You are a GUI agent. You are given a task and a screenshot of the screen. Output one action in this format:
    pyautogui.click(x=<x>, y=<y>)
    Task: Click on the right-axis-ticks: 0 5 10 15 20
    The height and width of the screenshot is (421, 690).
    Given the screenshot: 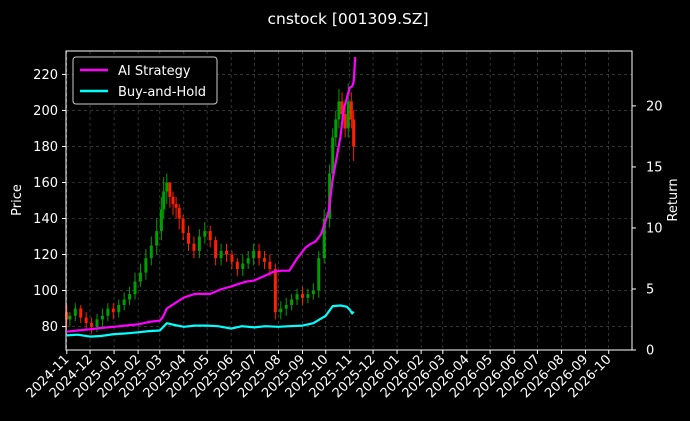 What is the action you would take?
    pyautogui.click(x=647, y=229)
    